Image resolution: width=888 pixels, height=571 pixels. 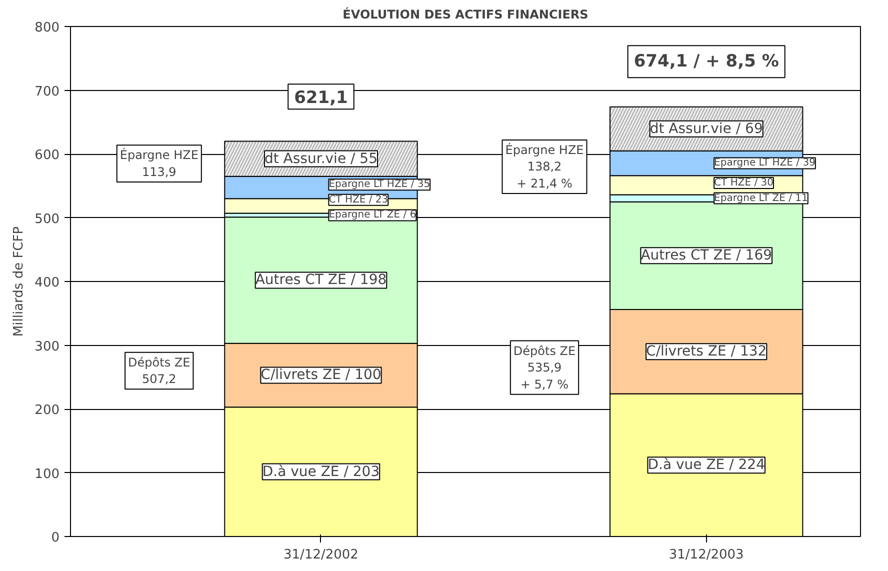 I want to click on data-label: CT HZE / 30, so click(x=744, y=183).